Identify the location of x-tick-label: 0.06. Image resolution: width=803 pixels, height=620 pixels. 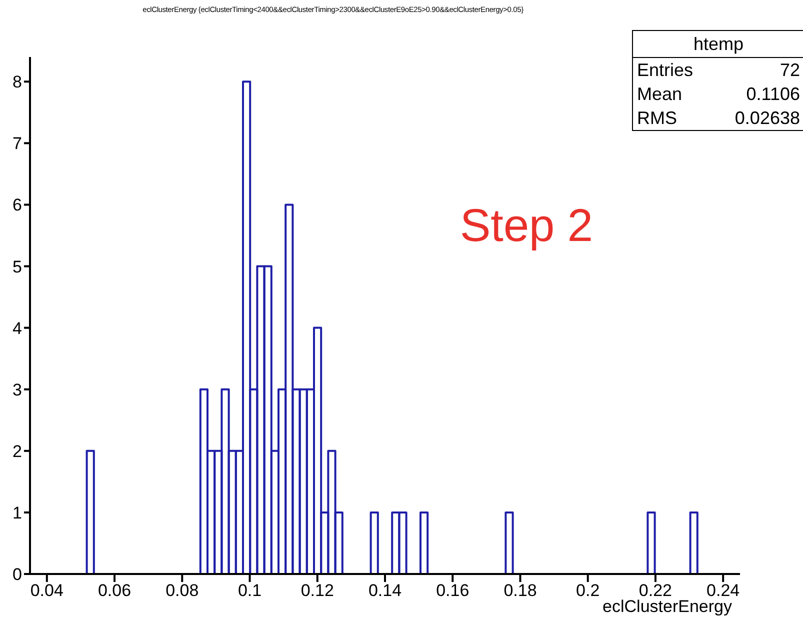
(115, 590).